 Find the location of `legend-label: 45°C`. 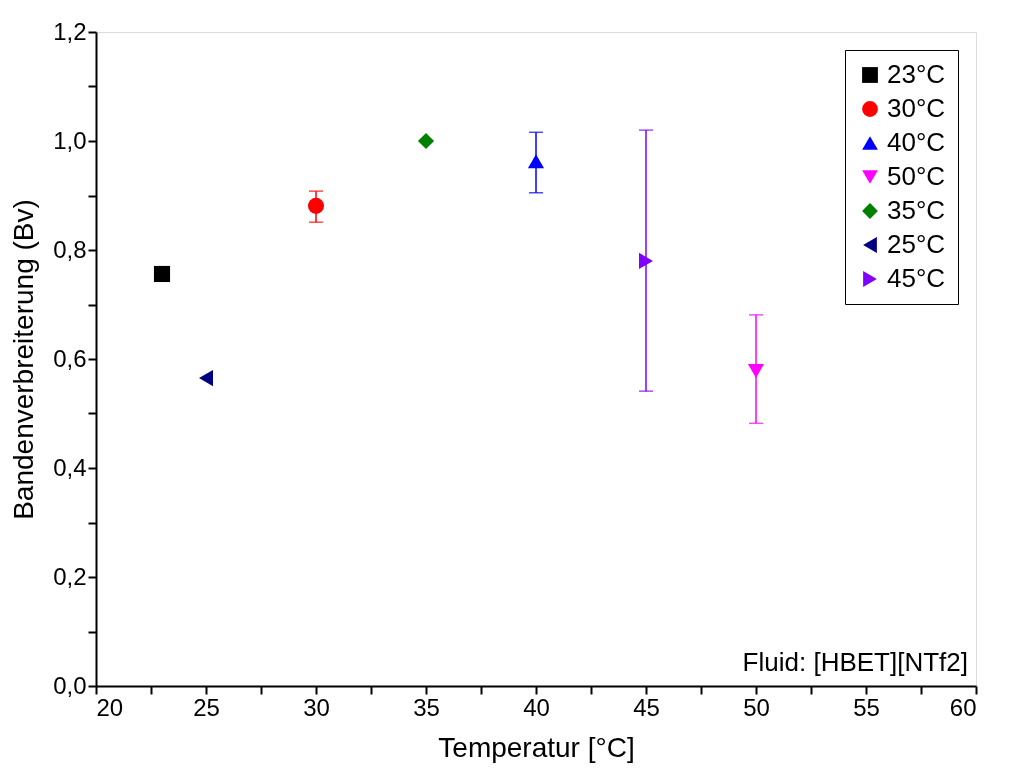

legend-label: 45°C is located at coordinates (916, 278).